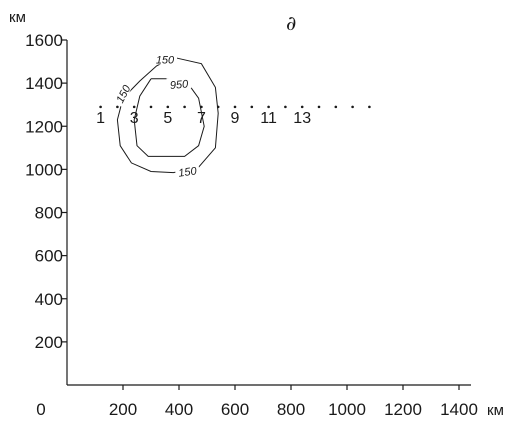 Image resolution: width=517 pixels, height=423 pixels. I want to click on x-unit-label: км, so click(495, 410).